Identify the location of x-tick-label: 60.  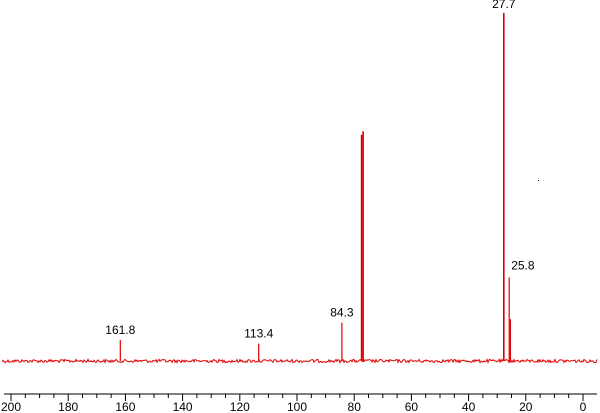
(412, 406).